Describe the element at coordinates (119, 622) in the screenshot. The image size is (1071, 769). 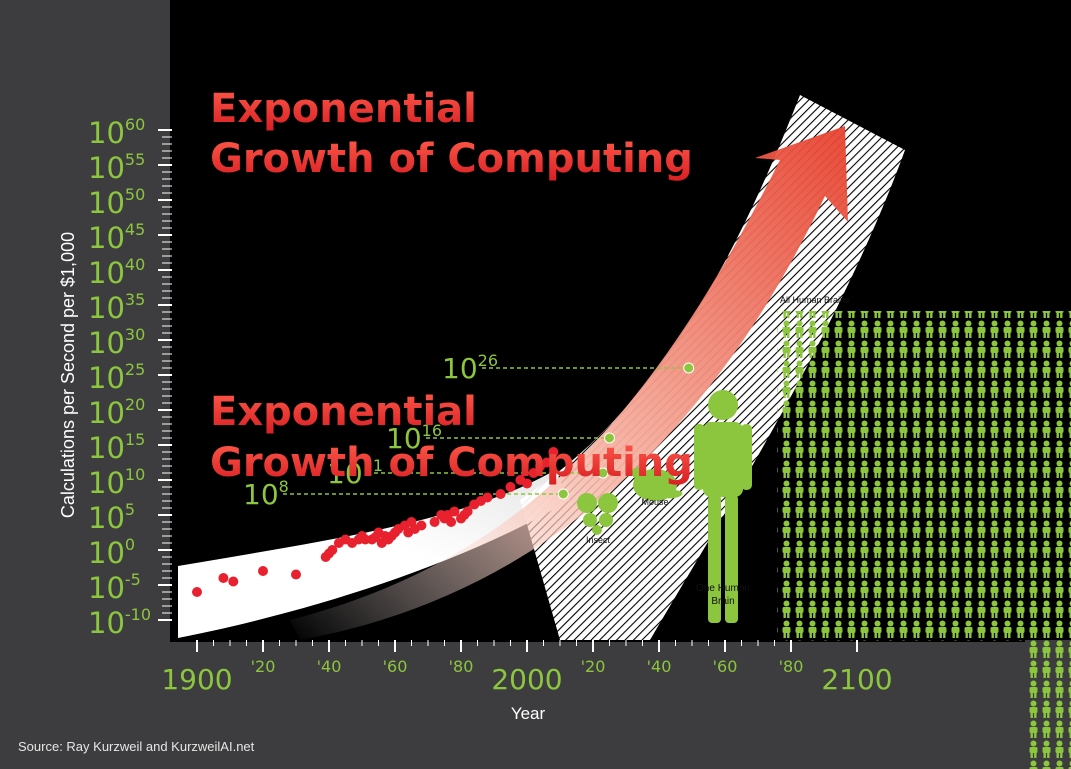
I see `y-tick-label: 10⁻¹⁰` at that location.